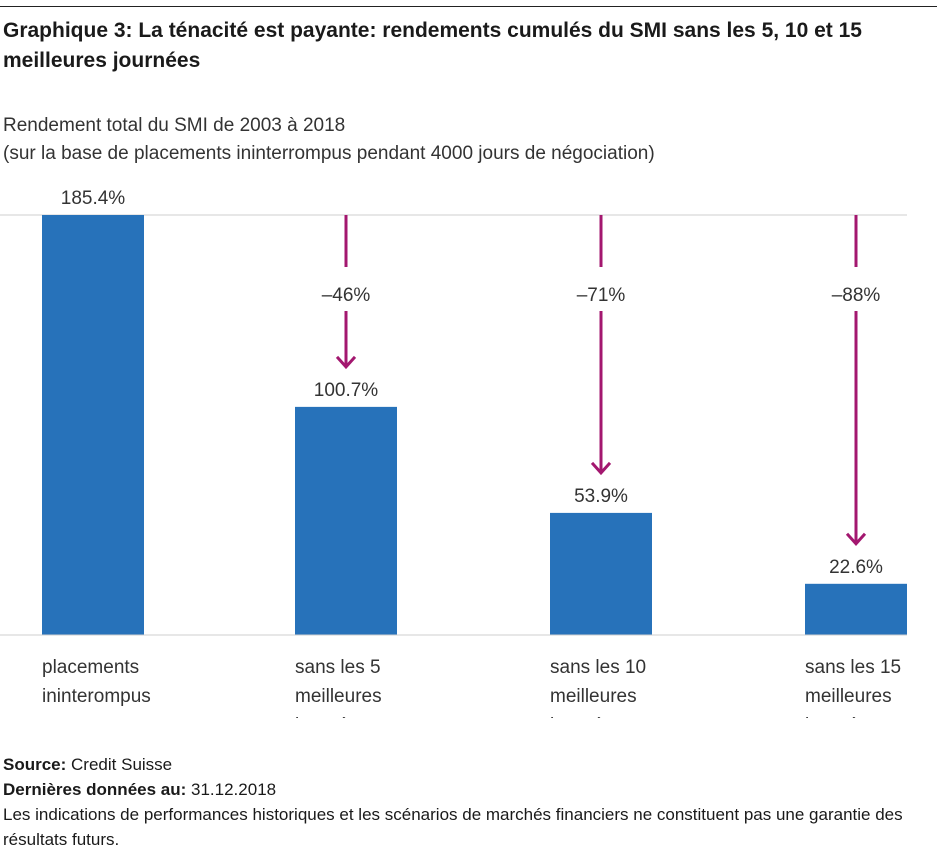 The width and height of the screenshot is (949, 864). Describe the element at coordinates (95, 789) in the screenshot. I see `date-label: Dernières données au:` at that location.